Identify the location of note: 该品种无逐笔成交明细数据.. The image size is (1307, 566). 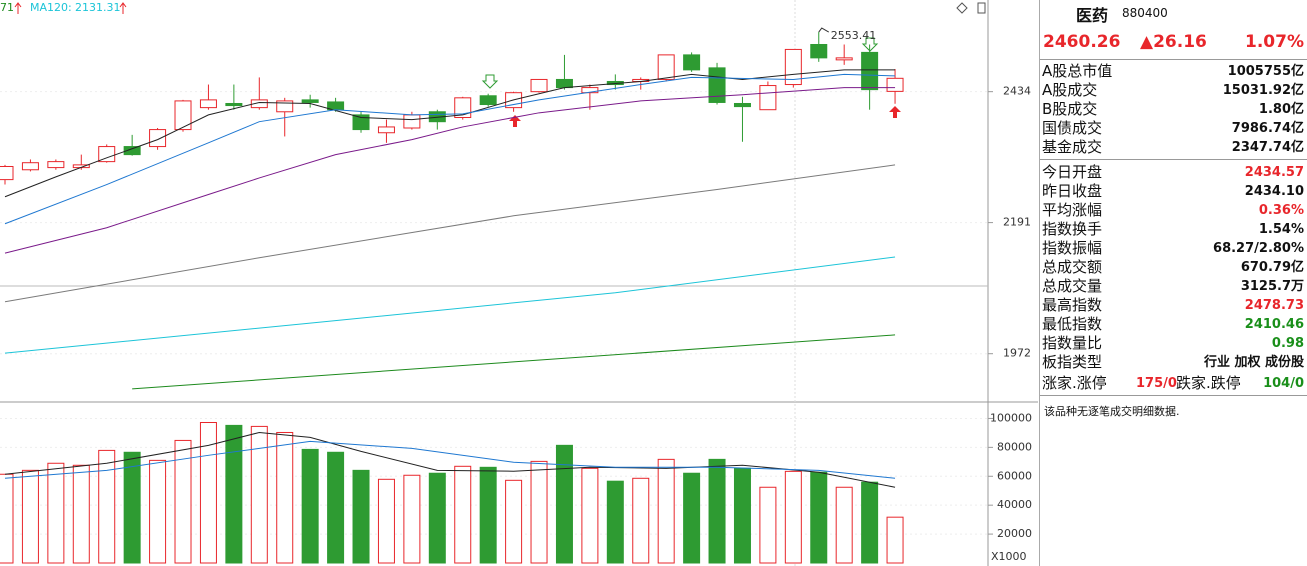
(1112, 411).